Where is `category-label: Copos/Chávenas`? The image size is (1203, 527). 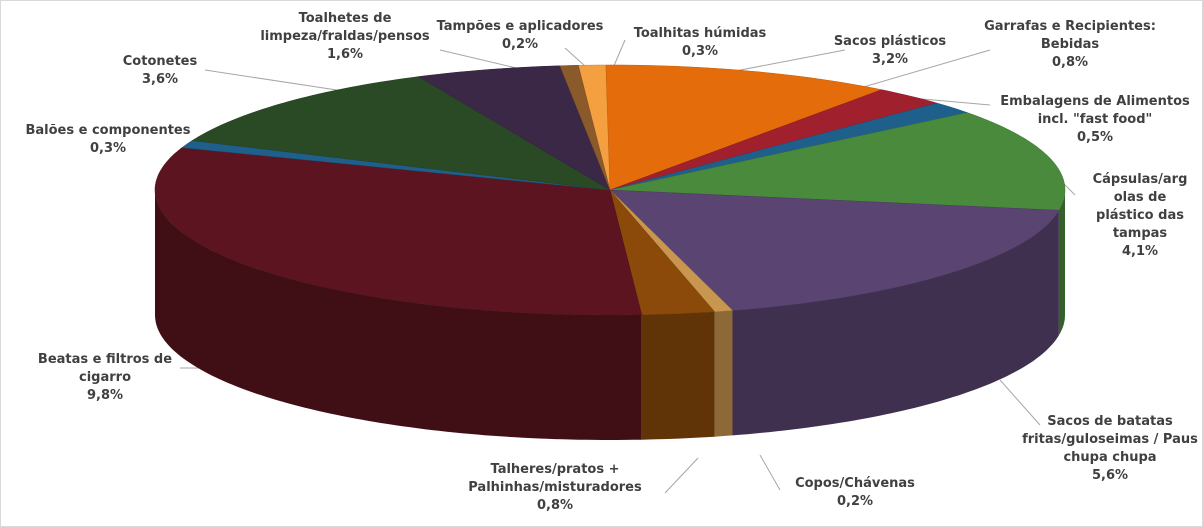 category-label: Copos/Chávenas is located at coordinates (855, 483).